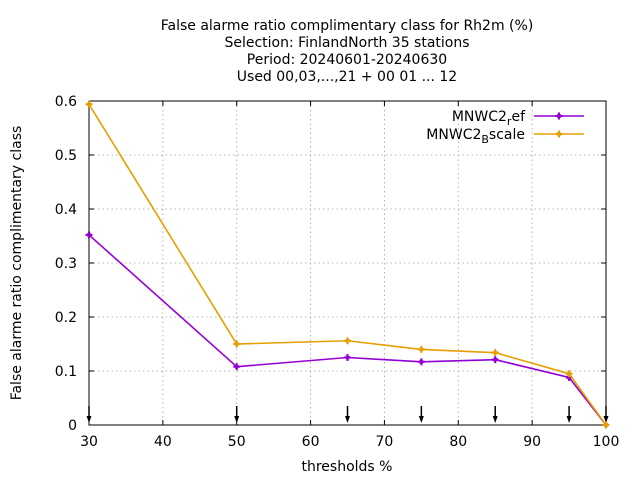  Describe the element at coordinates (311, 442) in the screenshot. I see `x-tick-label: 60` at that location.